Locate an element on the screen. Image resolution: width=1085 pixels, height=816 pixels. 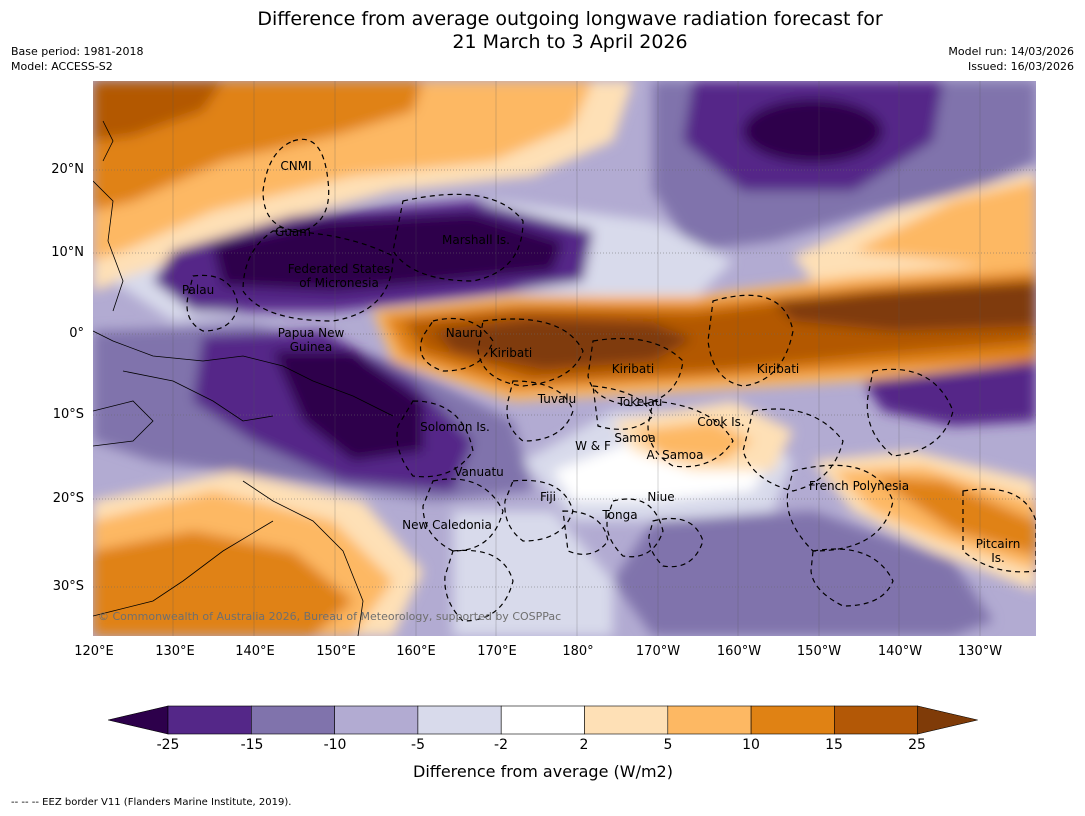
colorbar-tick: -2 is located at coordinates (501, 745).